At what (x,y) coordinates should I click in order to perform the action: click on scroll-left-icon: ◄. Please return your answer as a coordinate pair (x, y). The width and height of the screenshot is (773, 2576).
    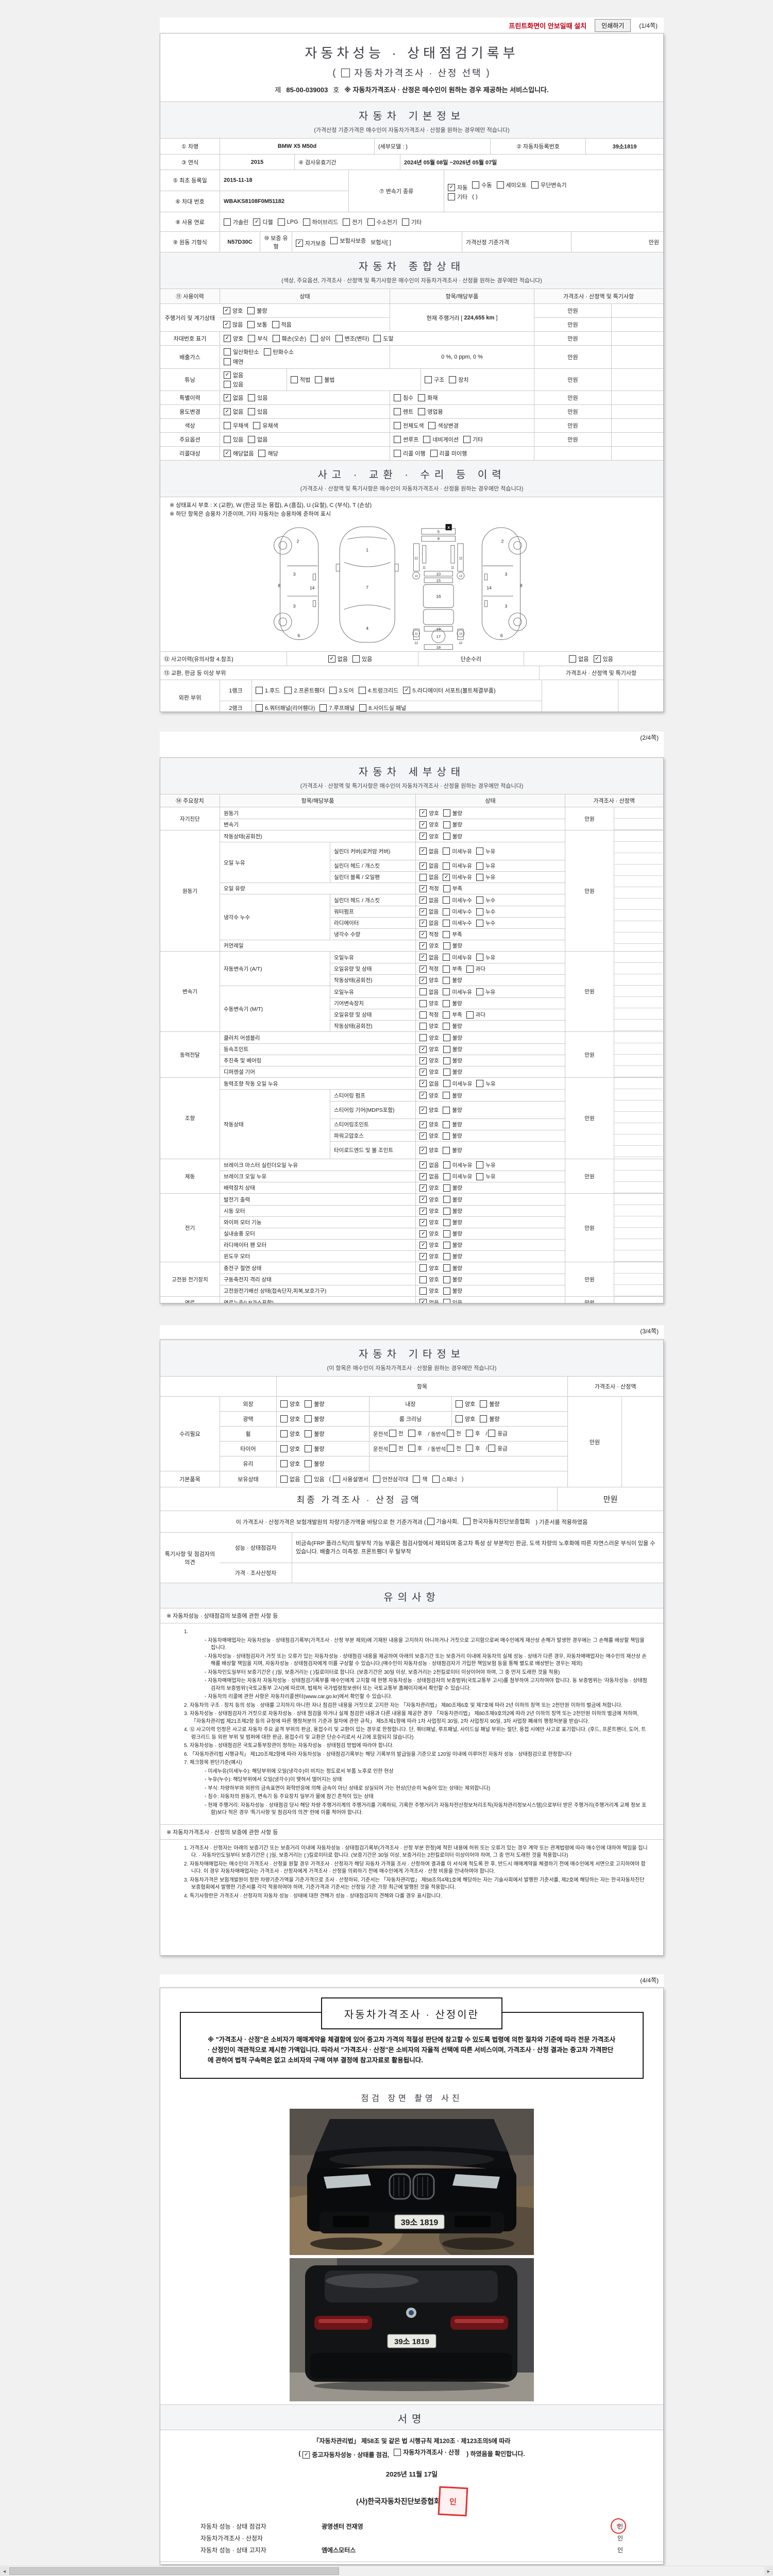
    Looking at the image, I should click on (4, 2571).